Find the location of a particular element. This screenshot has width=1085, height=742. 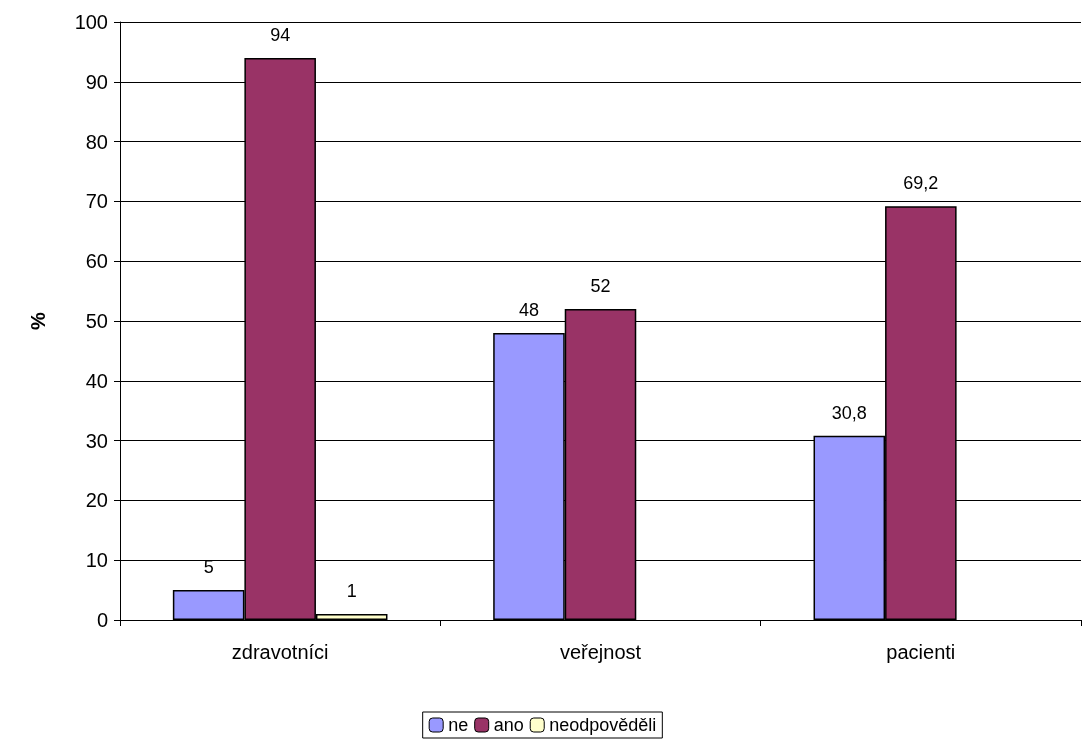

y-tick-label: 40 is located at coordinates (96, 380).